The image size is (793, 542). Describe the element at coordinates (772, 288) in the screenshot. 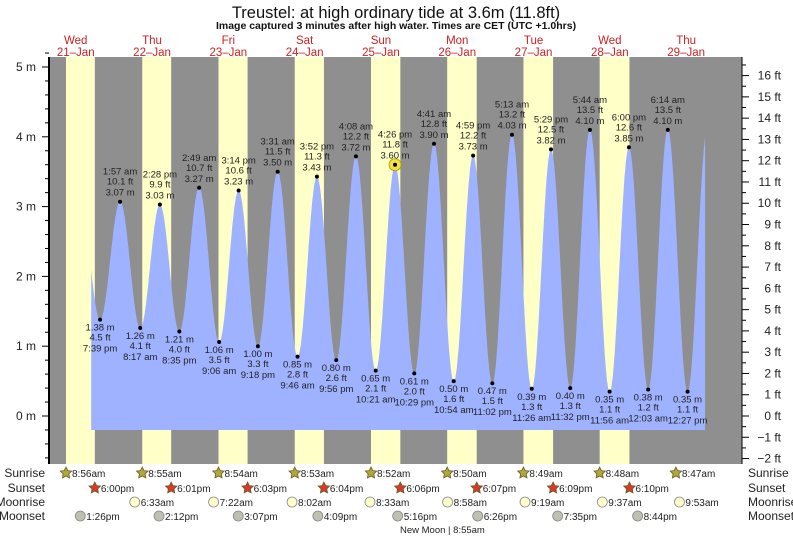

I see `right-axis-tick-label: 6 ft` at that location.